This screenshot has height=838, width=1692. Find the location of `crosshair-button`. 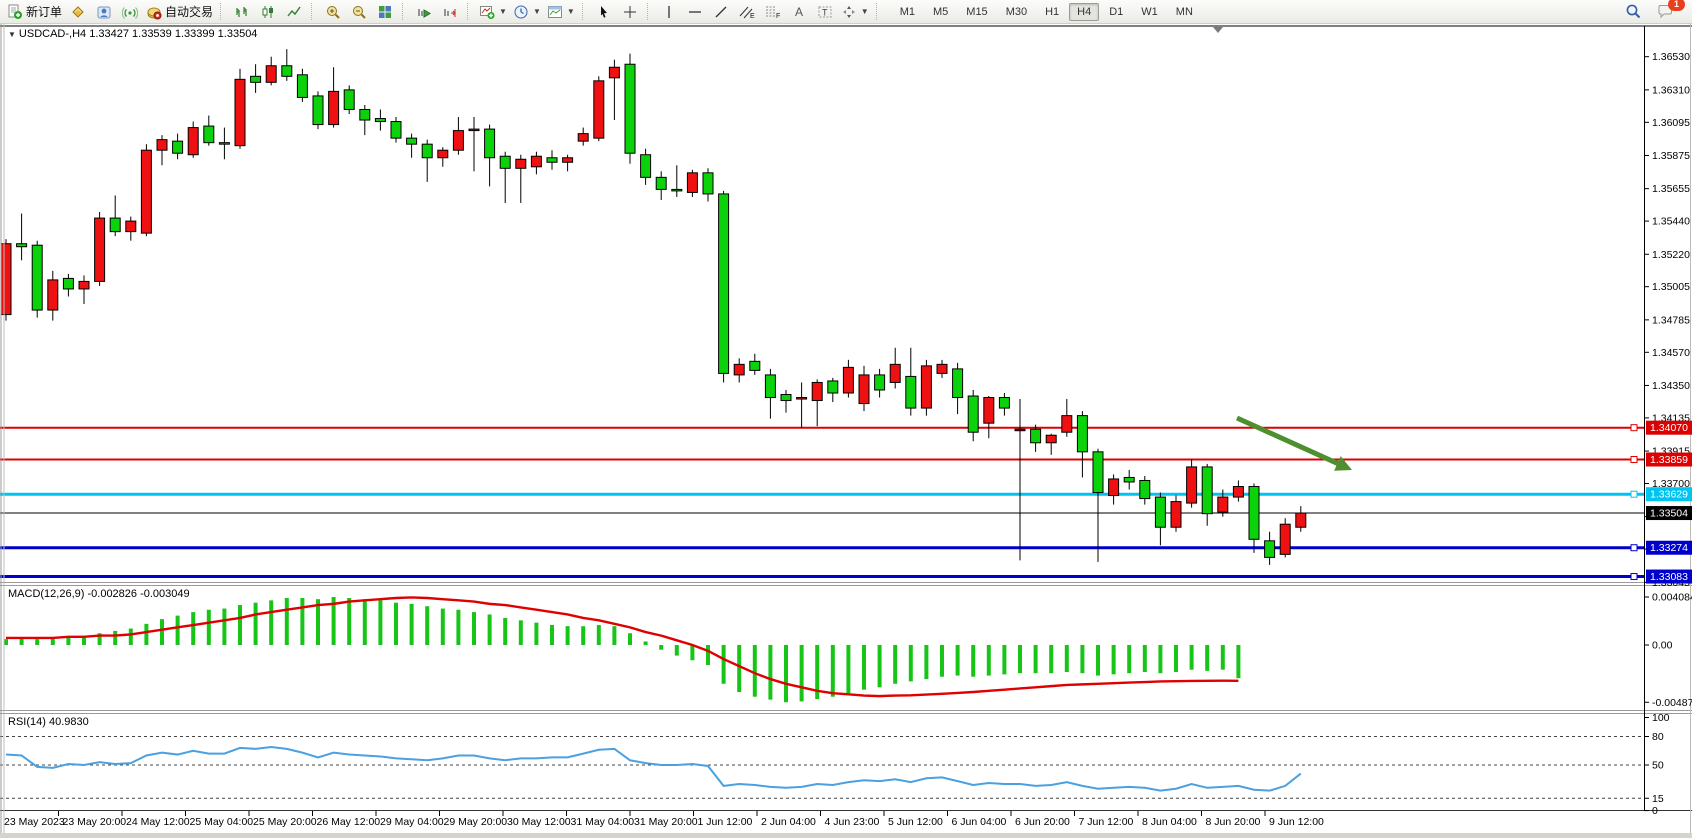

crosshair-button is located at coordinates (630, 12).